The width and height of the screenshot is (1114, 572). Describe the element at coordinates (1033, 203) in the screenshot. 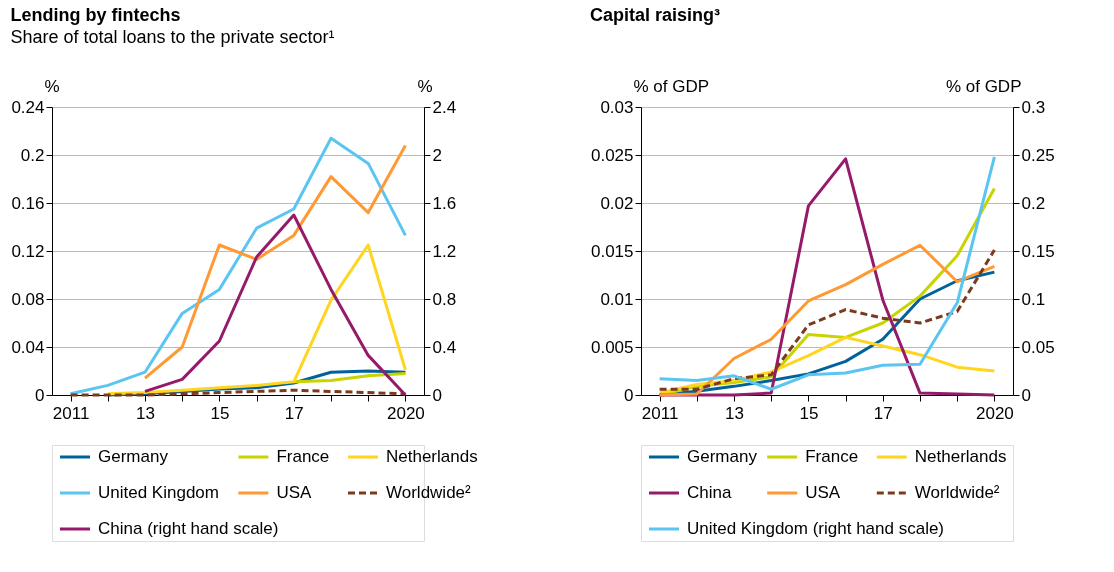

I see `y2-tick-label: 0.2` at that location.